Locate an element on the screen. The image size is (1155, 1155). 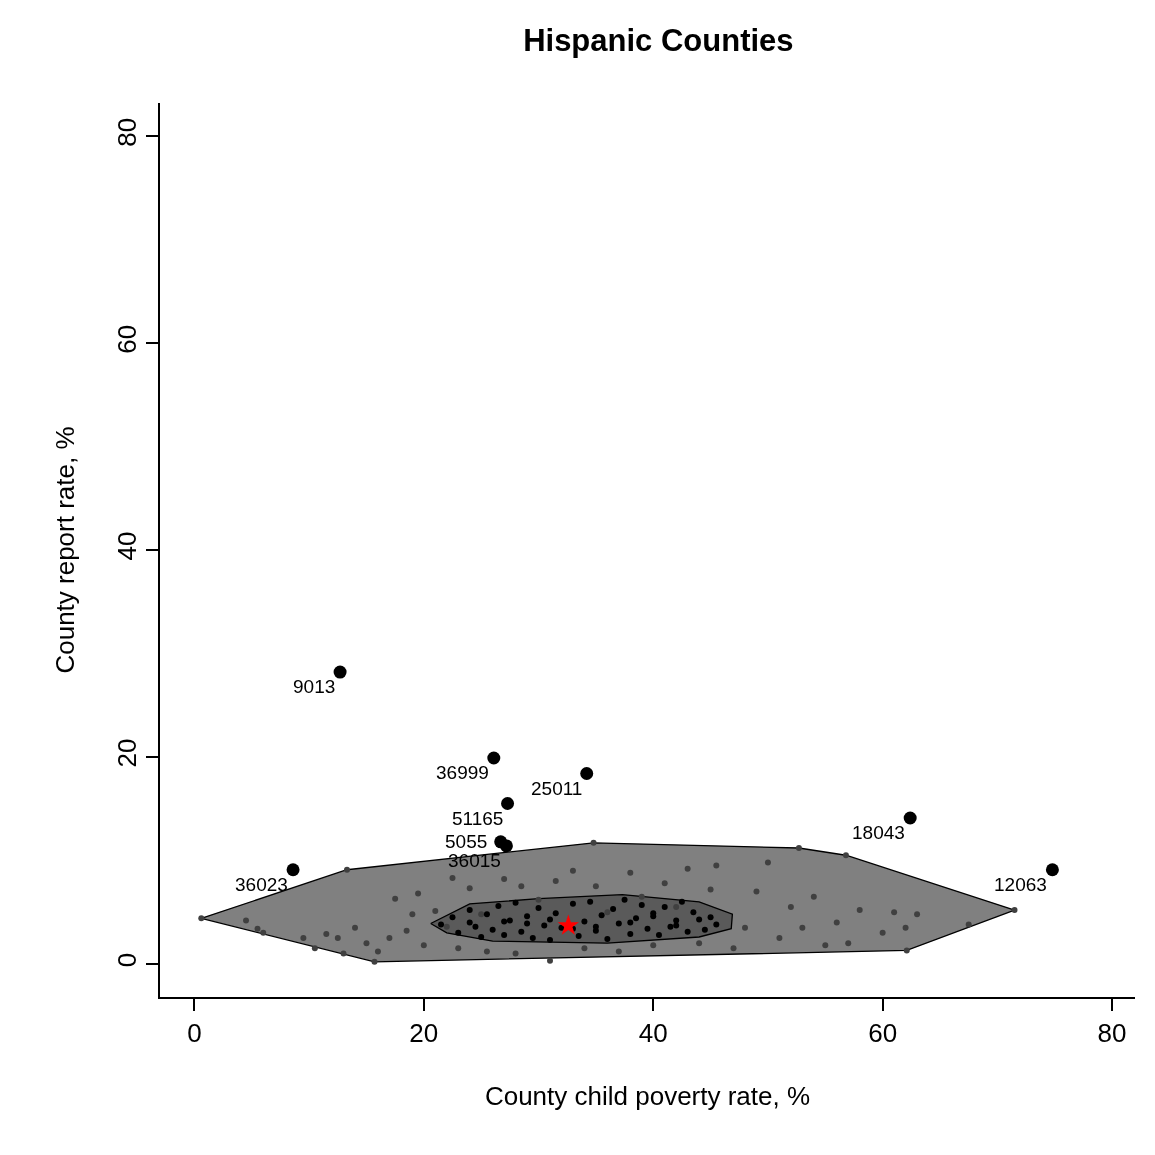
y-tick-label: 20 is located at coordinates (126, 753).